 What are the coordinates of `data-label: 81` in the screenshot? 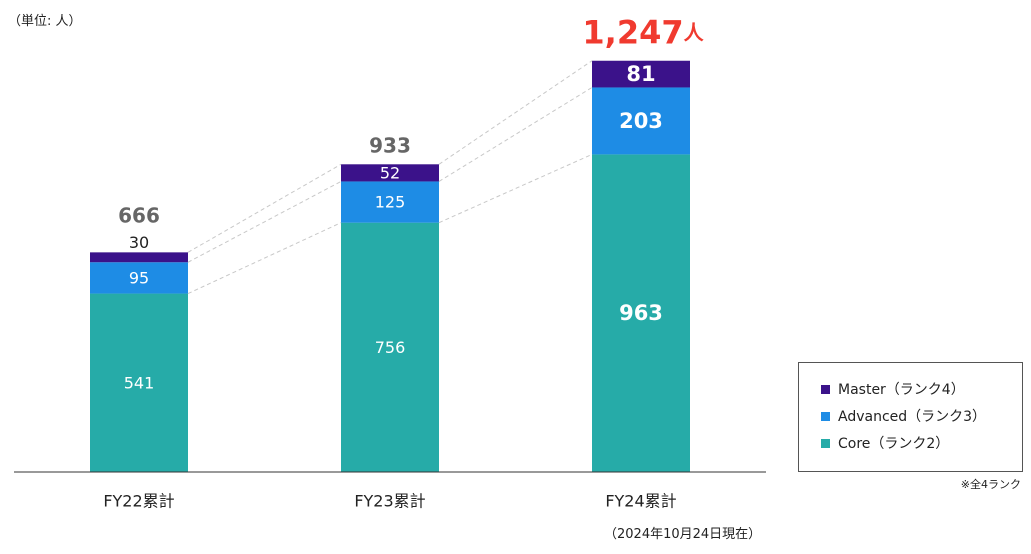 It's located at (640, 74).